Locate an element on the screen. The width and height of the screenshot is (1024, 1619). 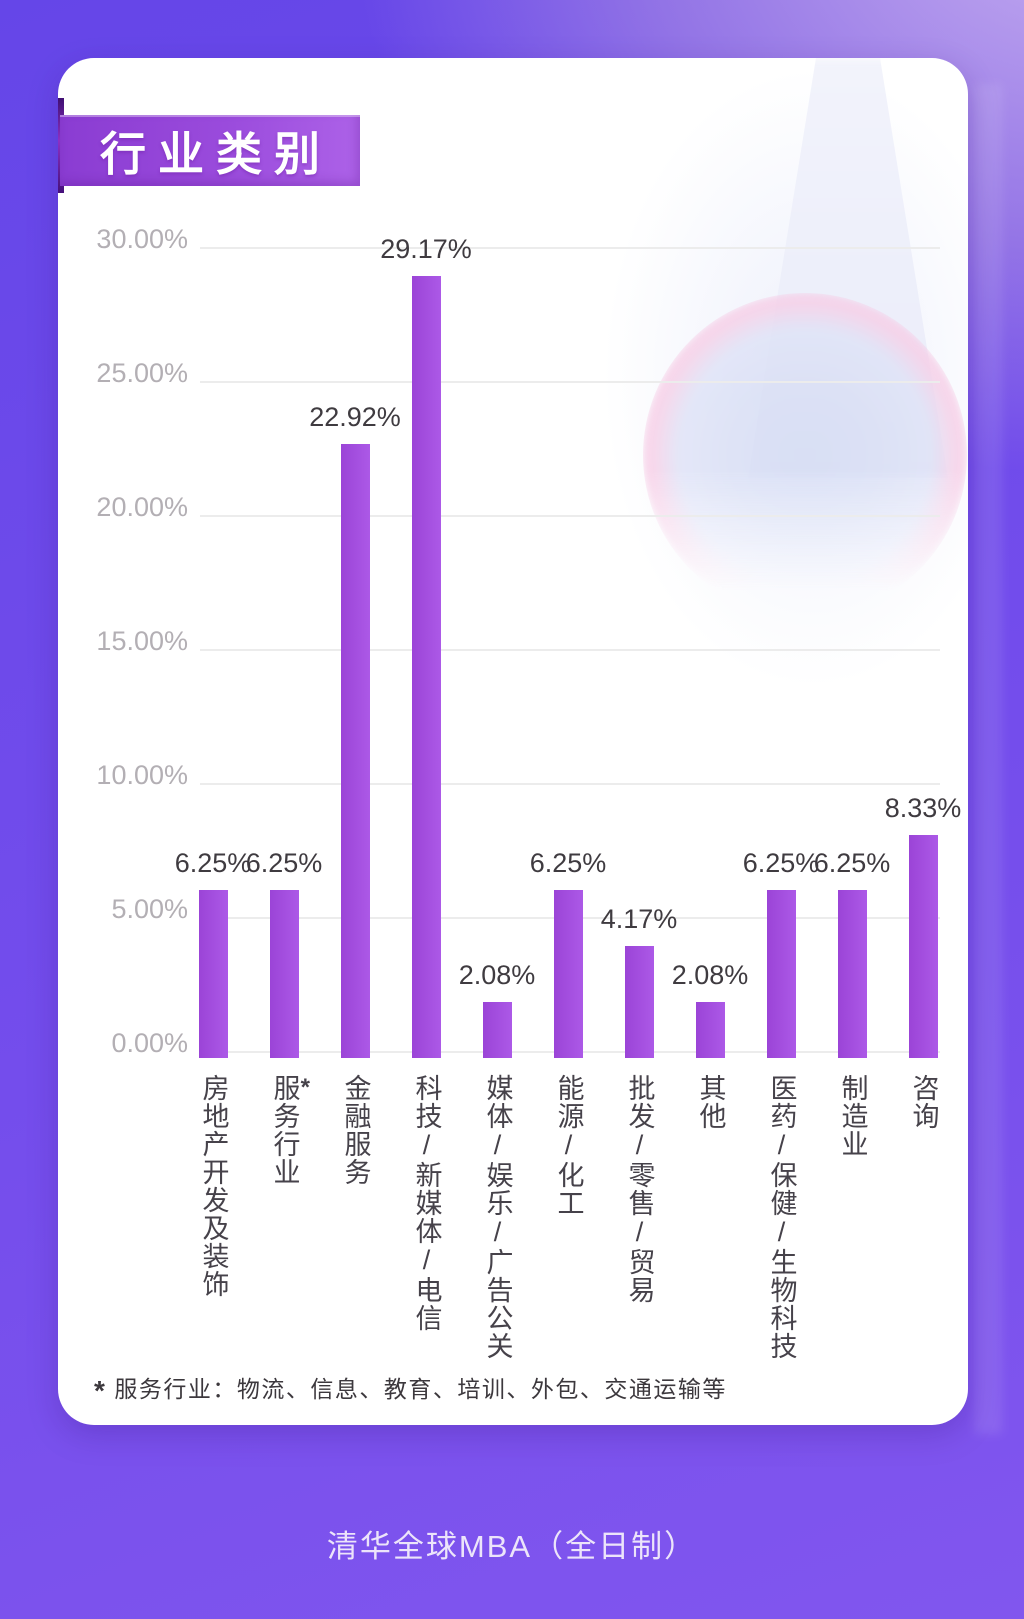
category-text: 金融服务 is located at coordinates (355, 1130).